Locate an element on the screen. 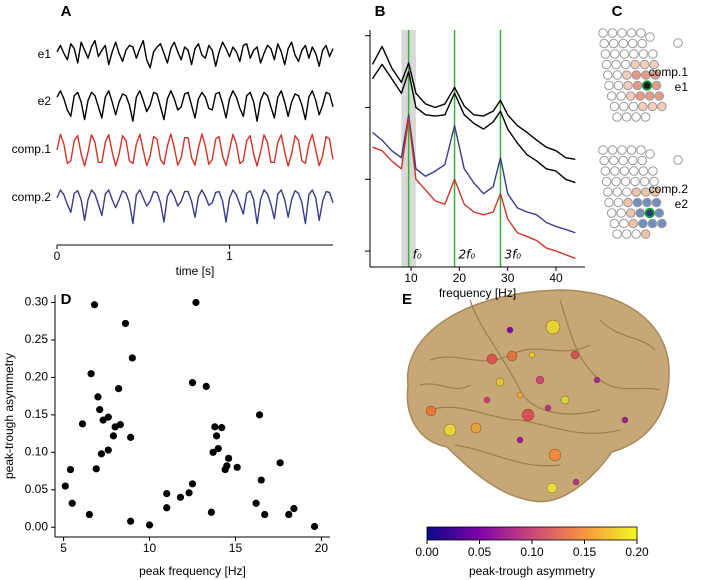  harmonic-label: f₀ is located at coordinates (417, 255).